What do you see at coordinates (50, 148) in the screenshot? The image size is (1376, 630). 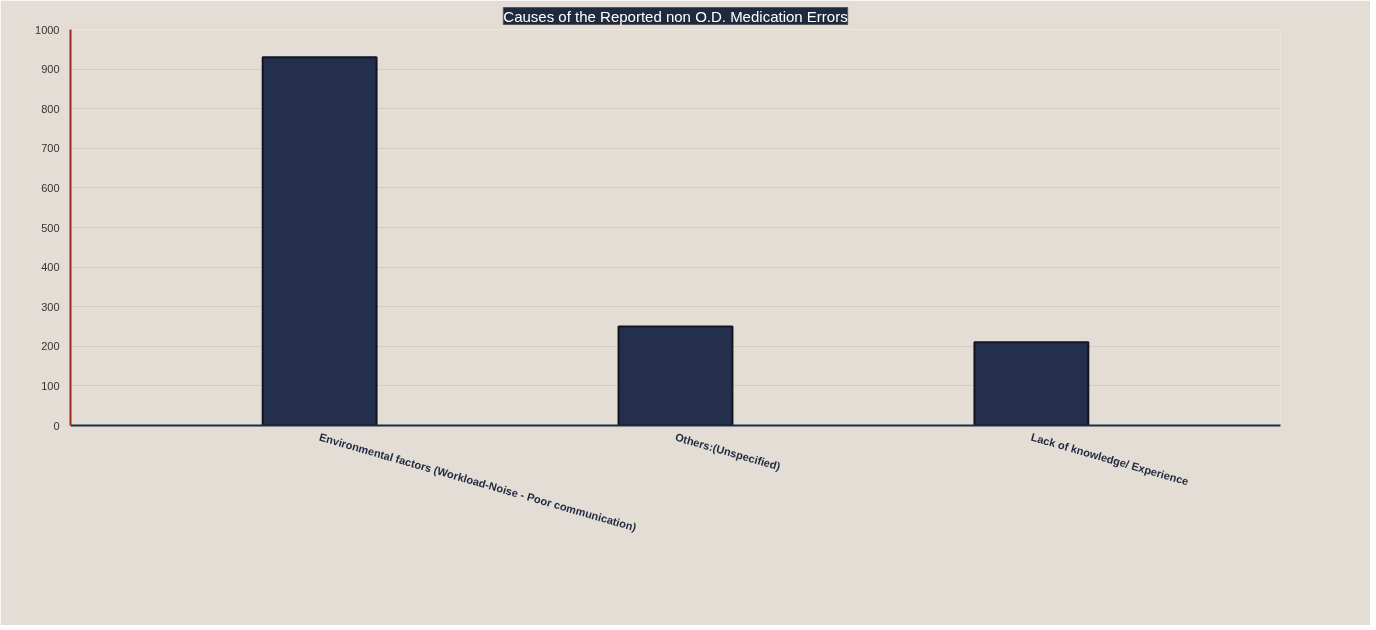 I see `y-tick-label: 700` at bounding box center [50, 148].